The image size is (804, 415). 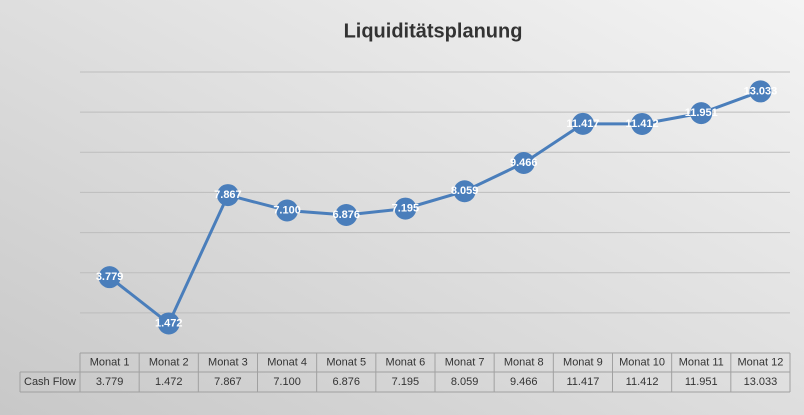 I want to click on table-cell: 9.466, so click(x=524, y=382).